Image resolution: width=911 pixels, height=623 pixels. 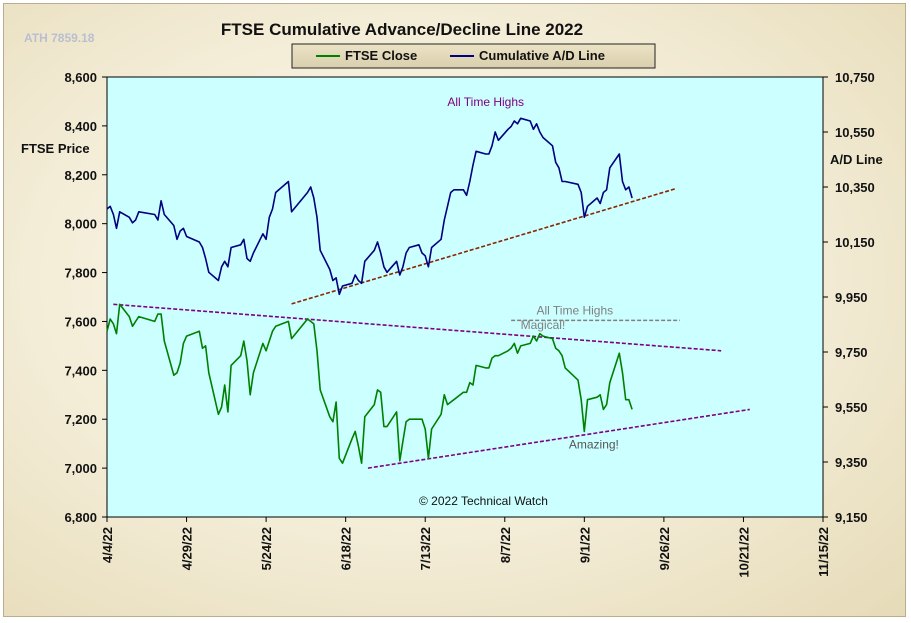 I want to click on x-tick-label: 7/13/22, so click(x=425, y=548).